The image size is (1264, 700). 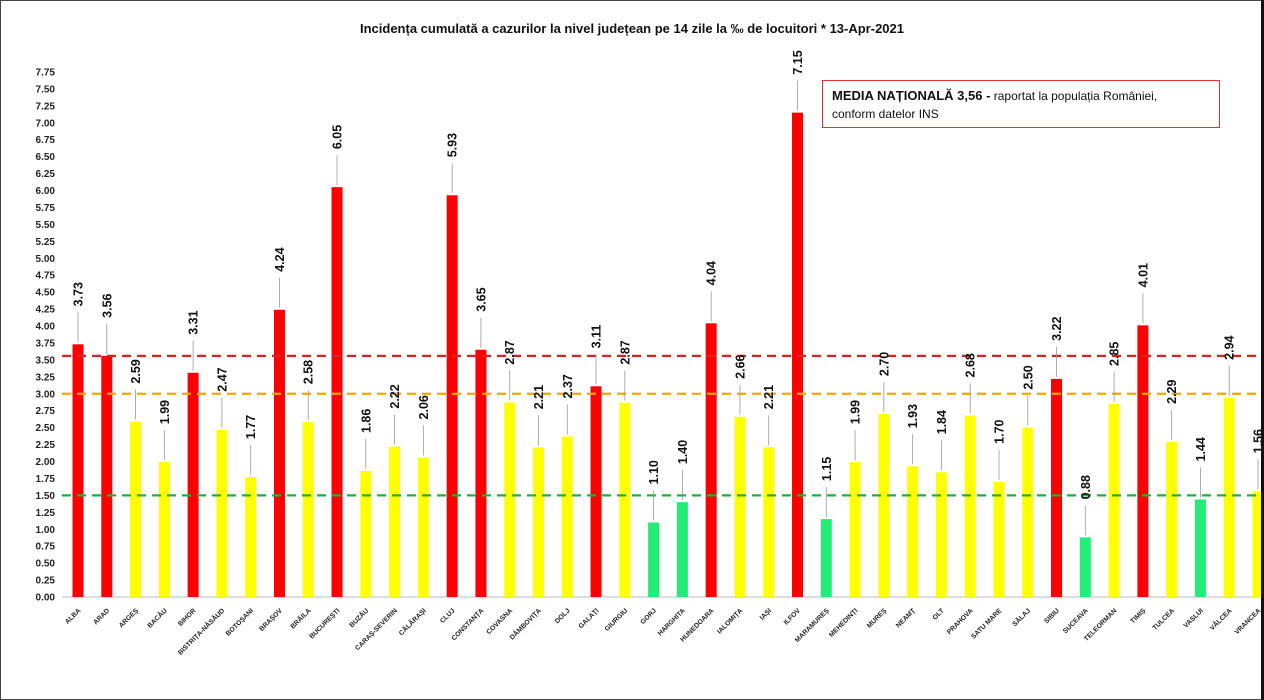 I want to click on data-label: 2.21, so click(x=769, y=397).